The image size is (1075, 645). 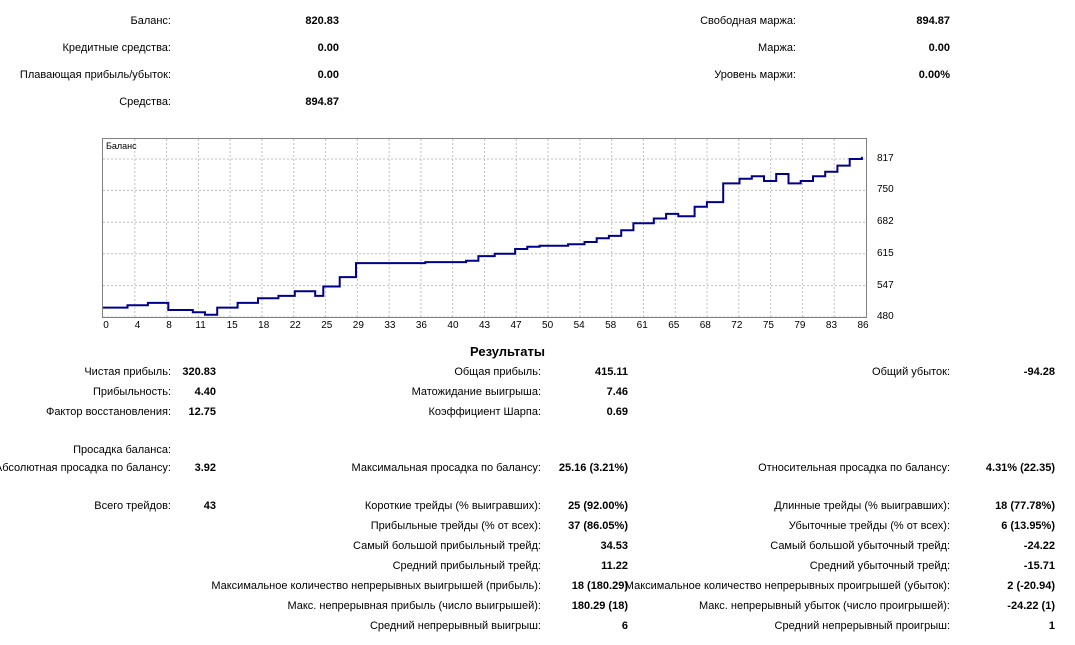 What do you see at coordinates (831, 325) in the screenshot?
I see `x-tick-label: 83` at bounding box center [831, 325].